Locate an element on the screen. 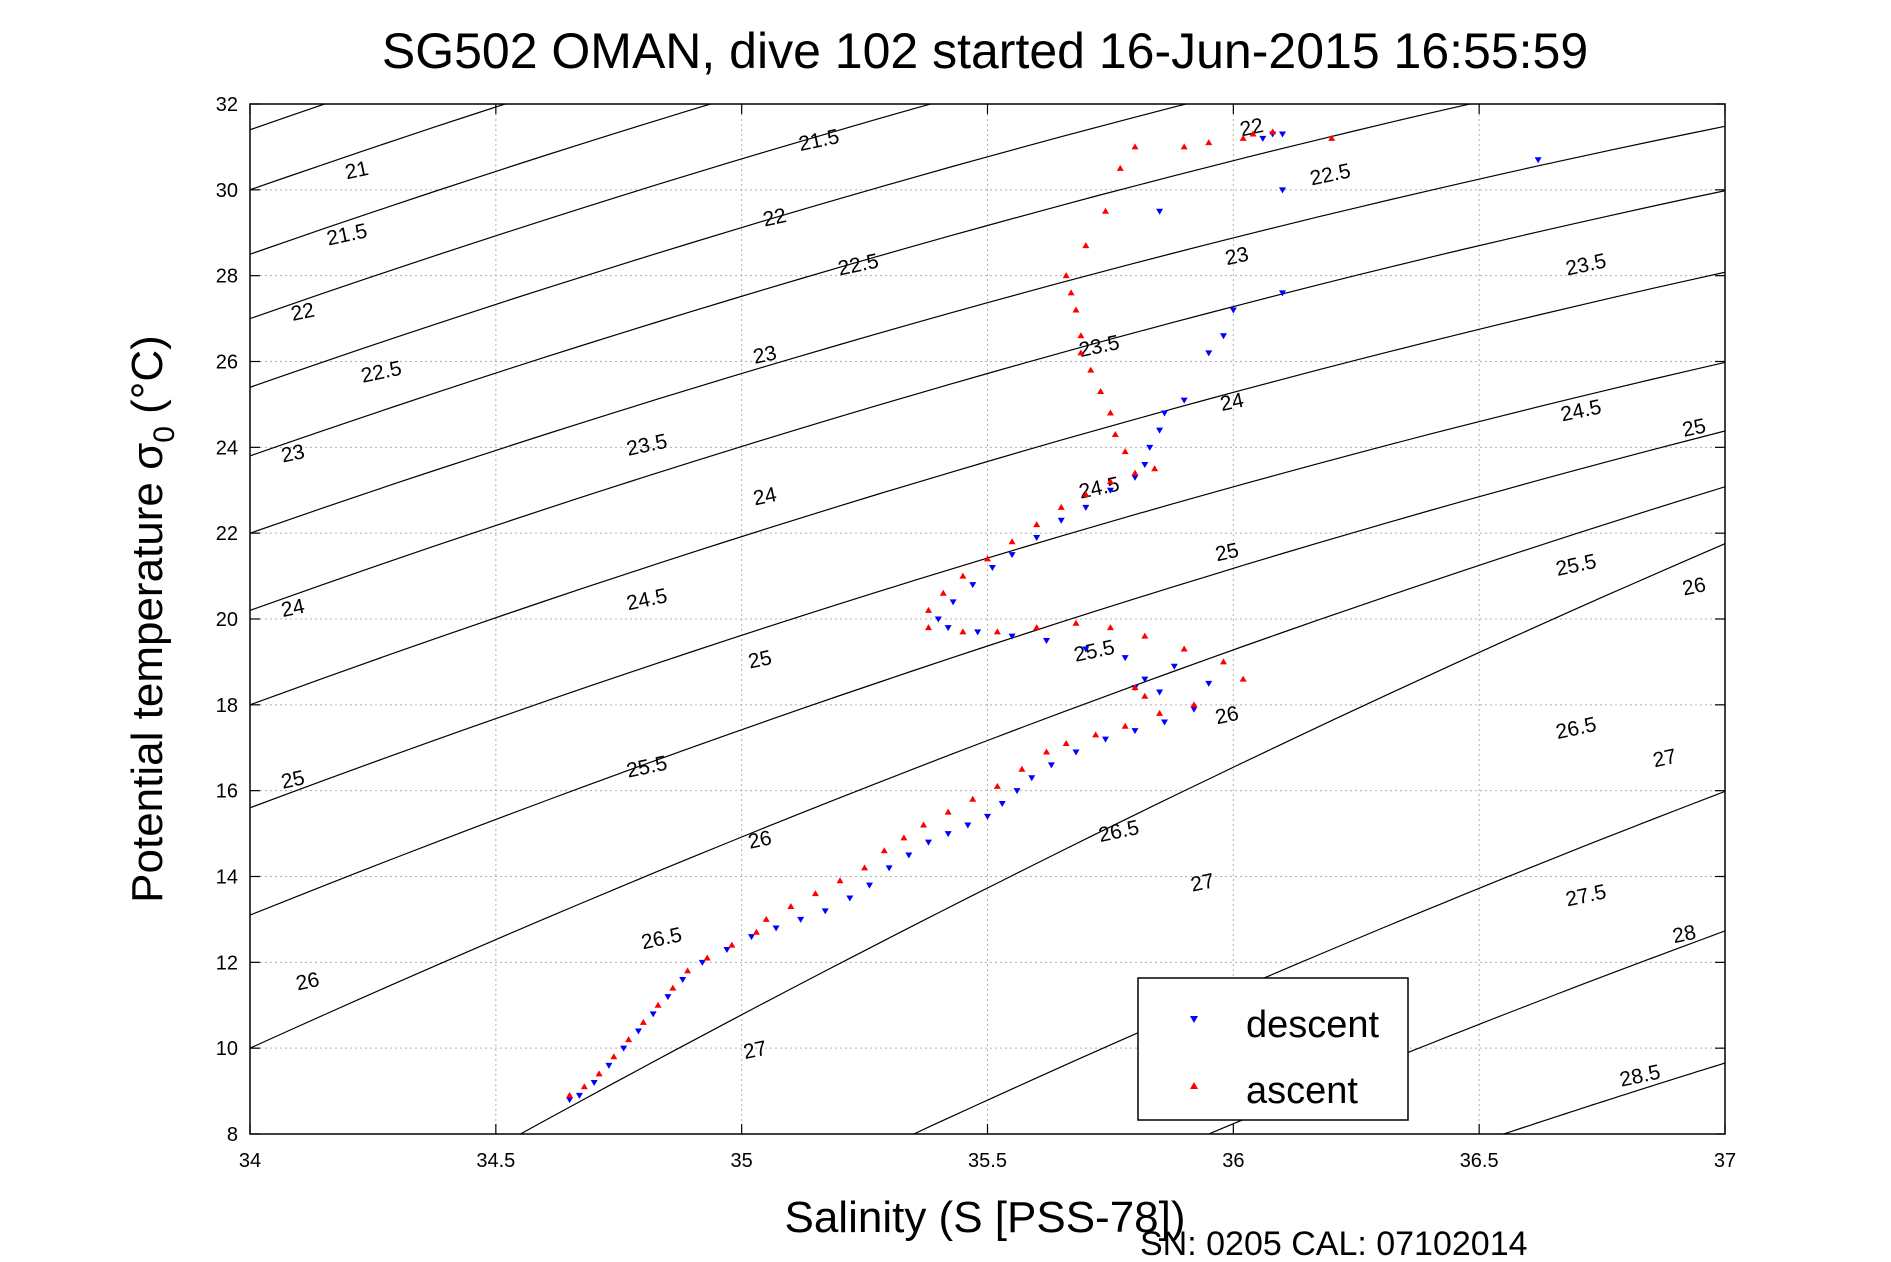 This screenshot has height=1262, width=1891. x-tick-label: 35.5 is located at coordinates (987, 1161).